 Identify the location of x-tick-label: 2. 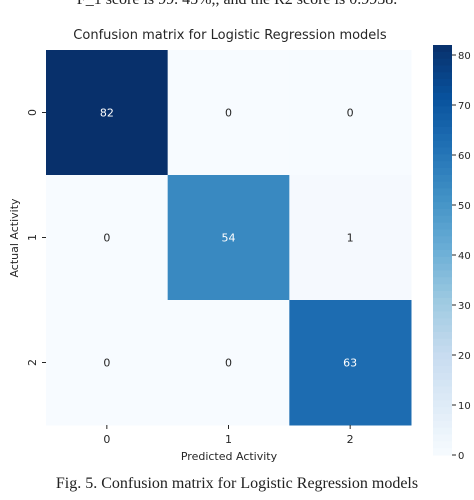
(350, 439).